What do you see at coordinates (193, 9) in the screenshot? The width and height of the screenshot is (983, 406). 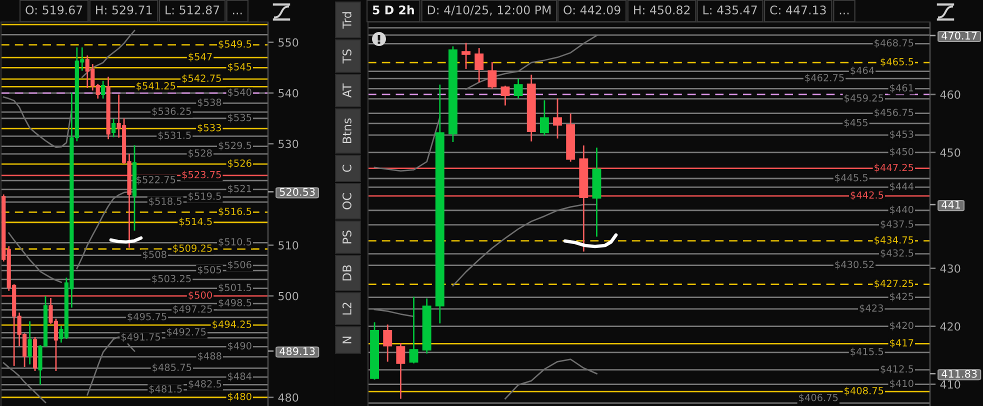 I see `text: L: 512.87` at bounding box center [193, 9].